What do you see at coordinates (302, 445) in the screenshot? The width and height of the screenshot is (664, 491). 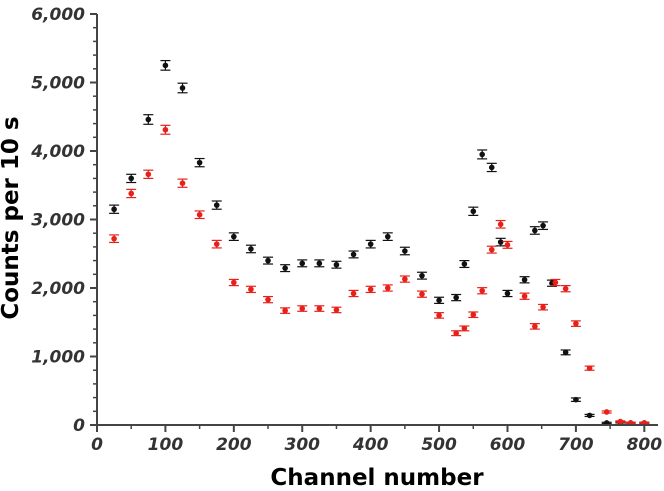 I see `x-tick-label: 300` at bounding box center [302, 445].